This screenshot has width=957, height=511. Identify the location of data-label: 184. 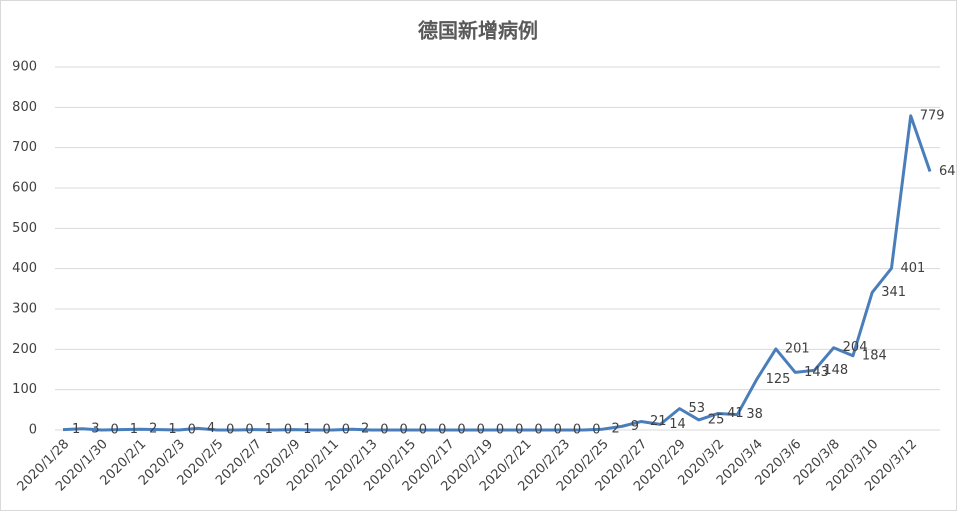
(874, 355).